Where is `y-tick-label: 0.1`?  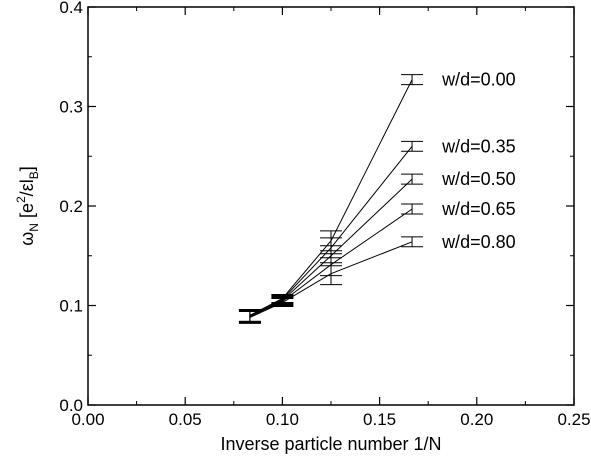
y-tick-label: 0.1 is located at coordinates (71, 306).